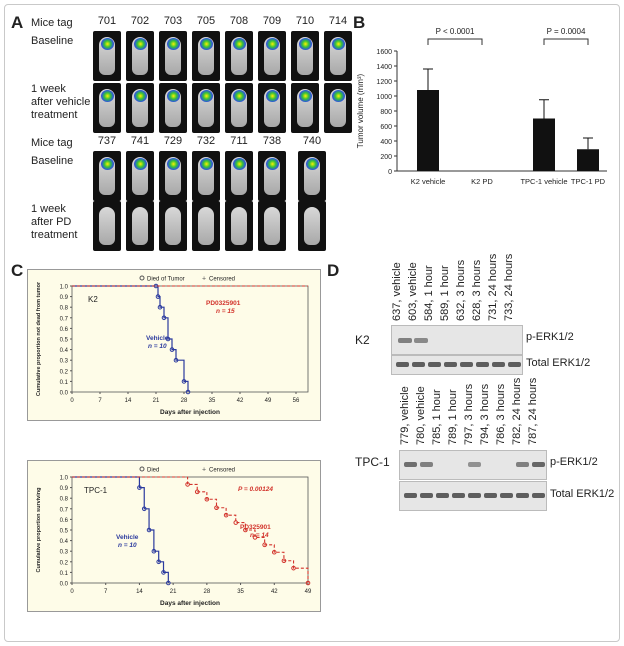 Image resolution: width=624 pixels, height=646 pixels. What do you see at coordinates (173, 141) in the screenshot?
I see `mouse-tag-729: 729` at bounding box center [173, 141].